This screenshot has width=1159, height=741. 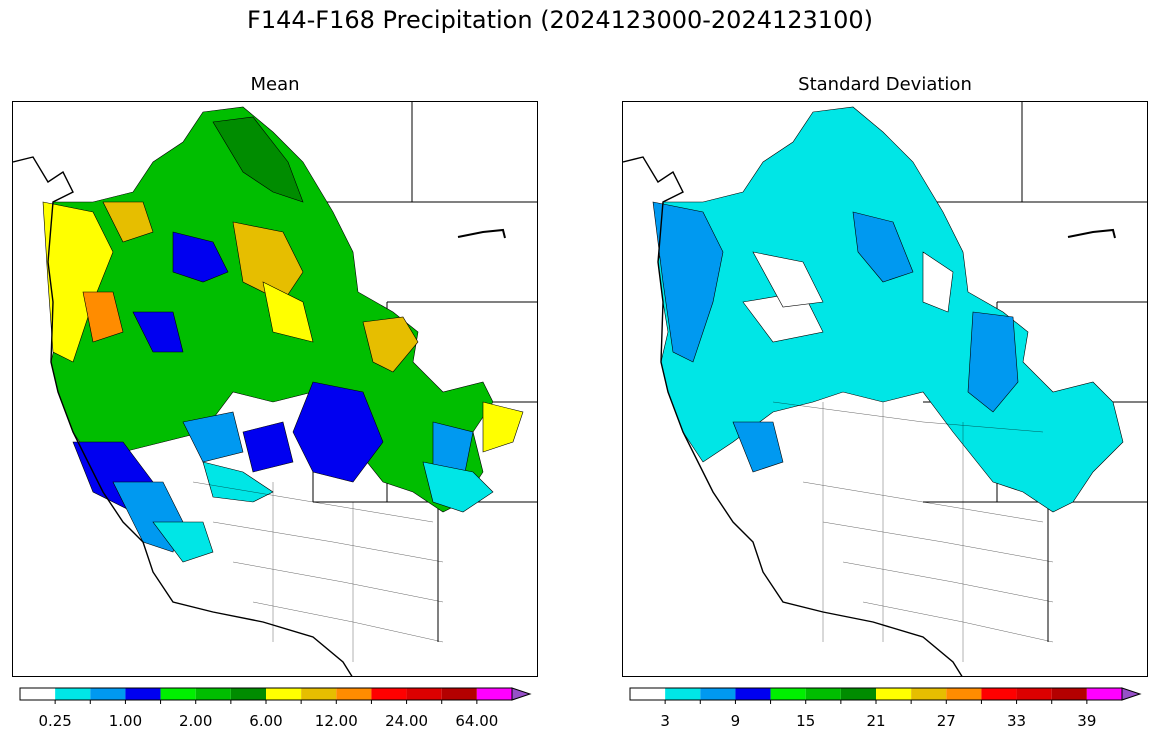 I want to click on colorbar-tick-label: 9, so click(x=735, y=721).